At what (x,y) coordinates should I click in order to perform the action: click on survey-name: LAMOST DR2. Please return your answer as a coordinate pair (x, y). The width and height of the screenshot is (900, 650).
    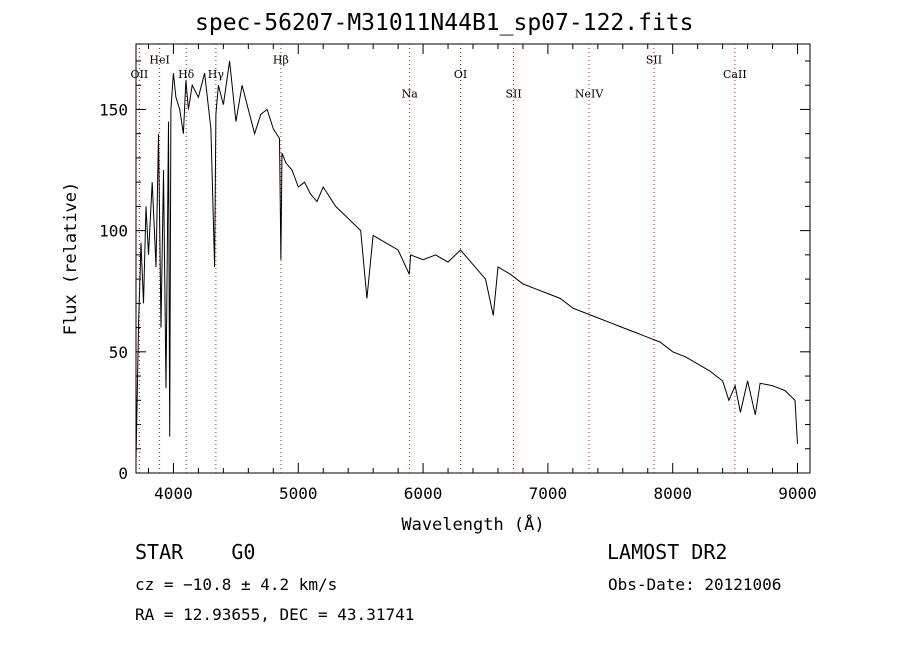
    Looking at the image, I should click on (667, 552).